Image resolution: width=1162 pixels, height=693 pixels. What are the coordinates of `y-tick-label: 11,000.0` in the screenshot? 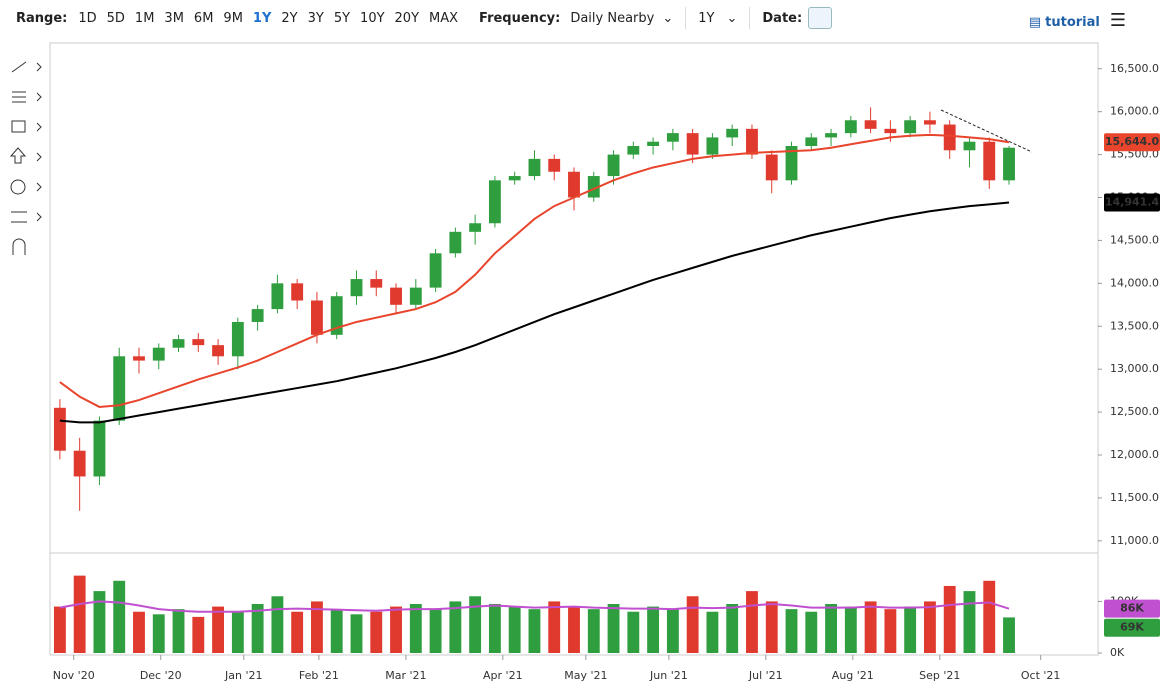 It's located at (1134, 540).